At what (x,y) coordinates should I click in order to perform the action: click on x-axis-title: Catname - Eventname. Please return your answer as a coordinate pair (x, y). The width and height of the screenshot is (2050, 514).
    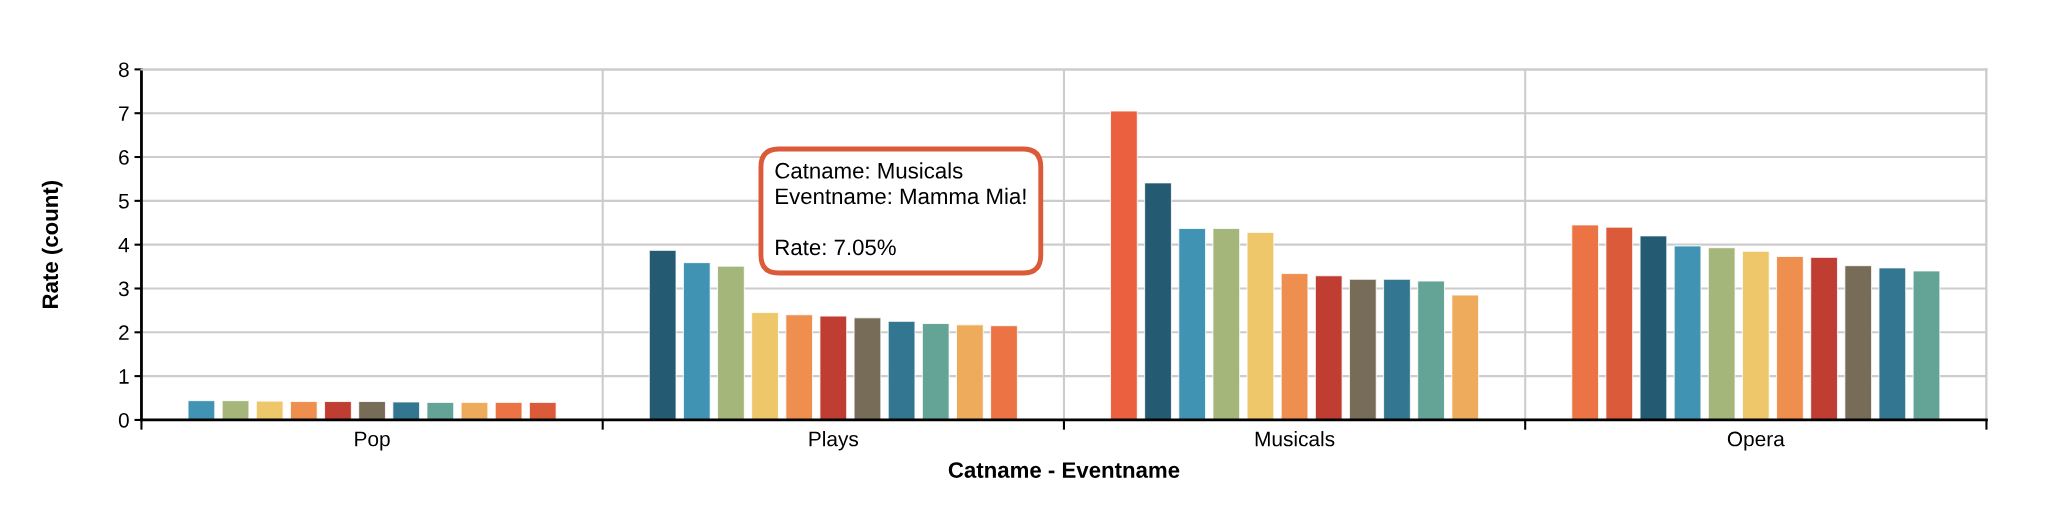
    Looking at the image, I should click on (1064, 470).